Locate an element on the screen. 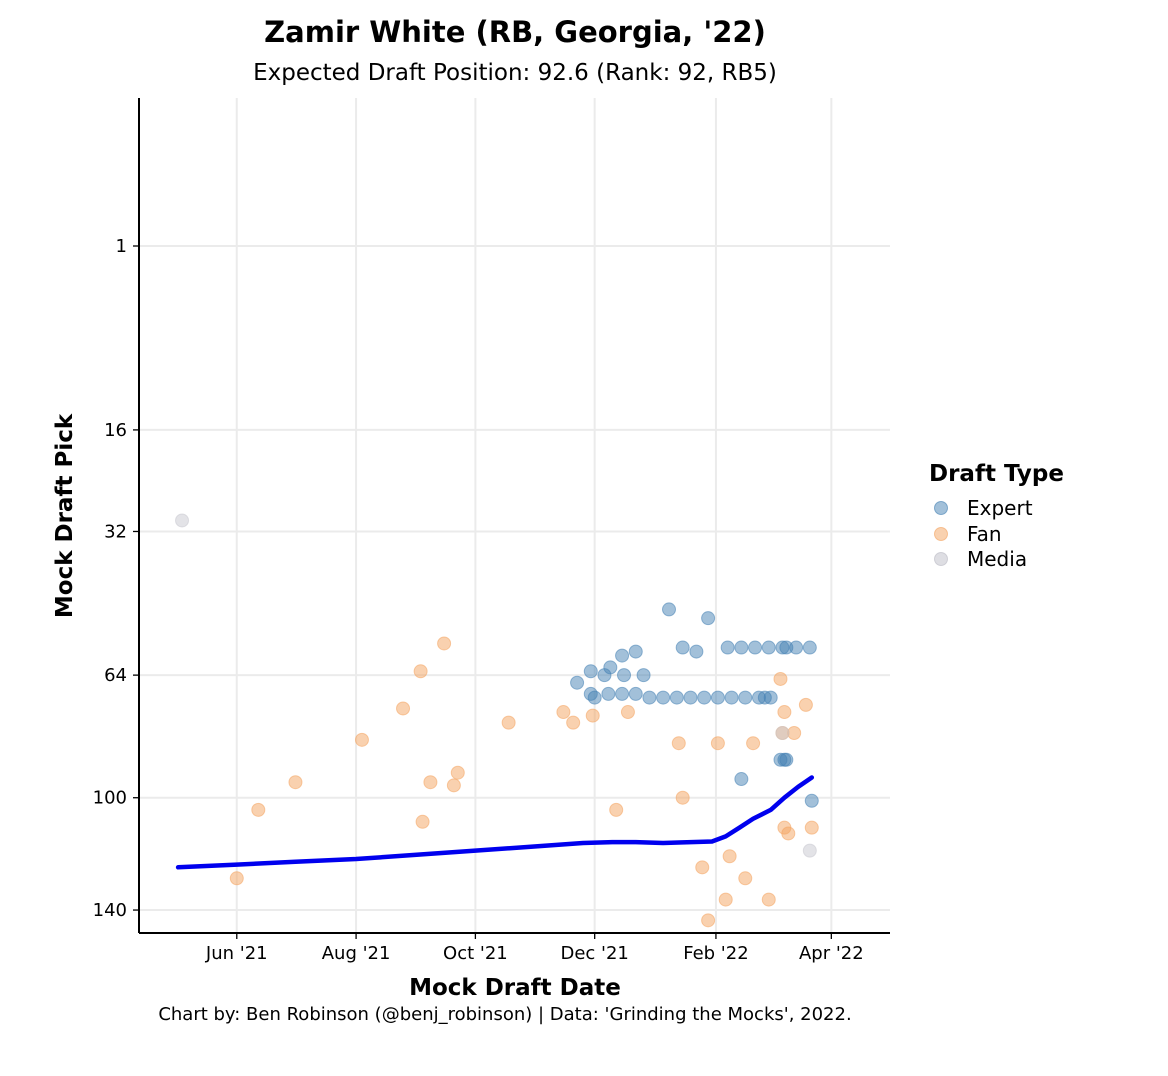 This screenshot has width=1168, height=1076. legend-label-expert: Expert is located at coordinates (1000, 508).